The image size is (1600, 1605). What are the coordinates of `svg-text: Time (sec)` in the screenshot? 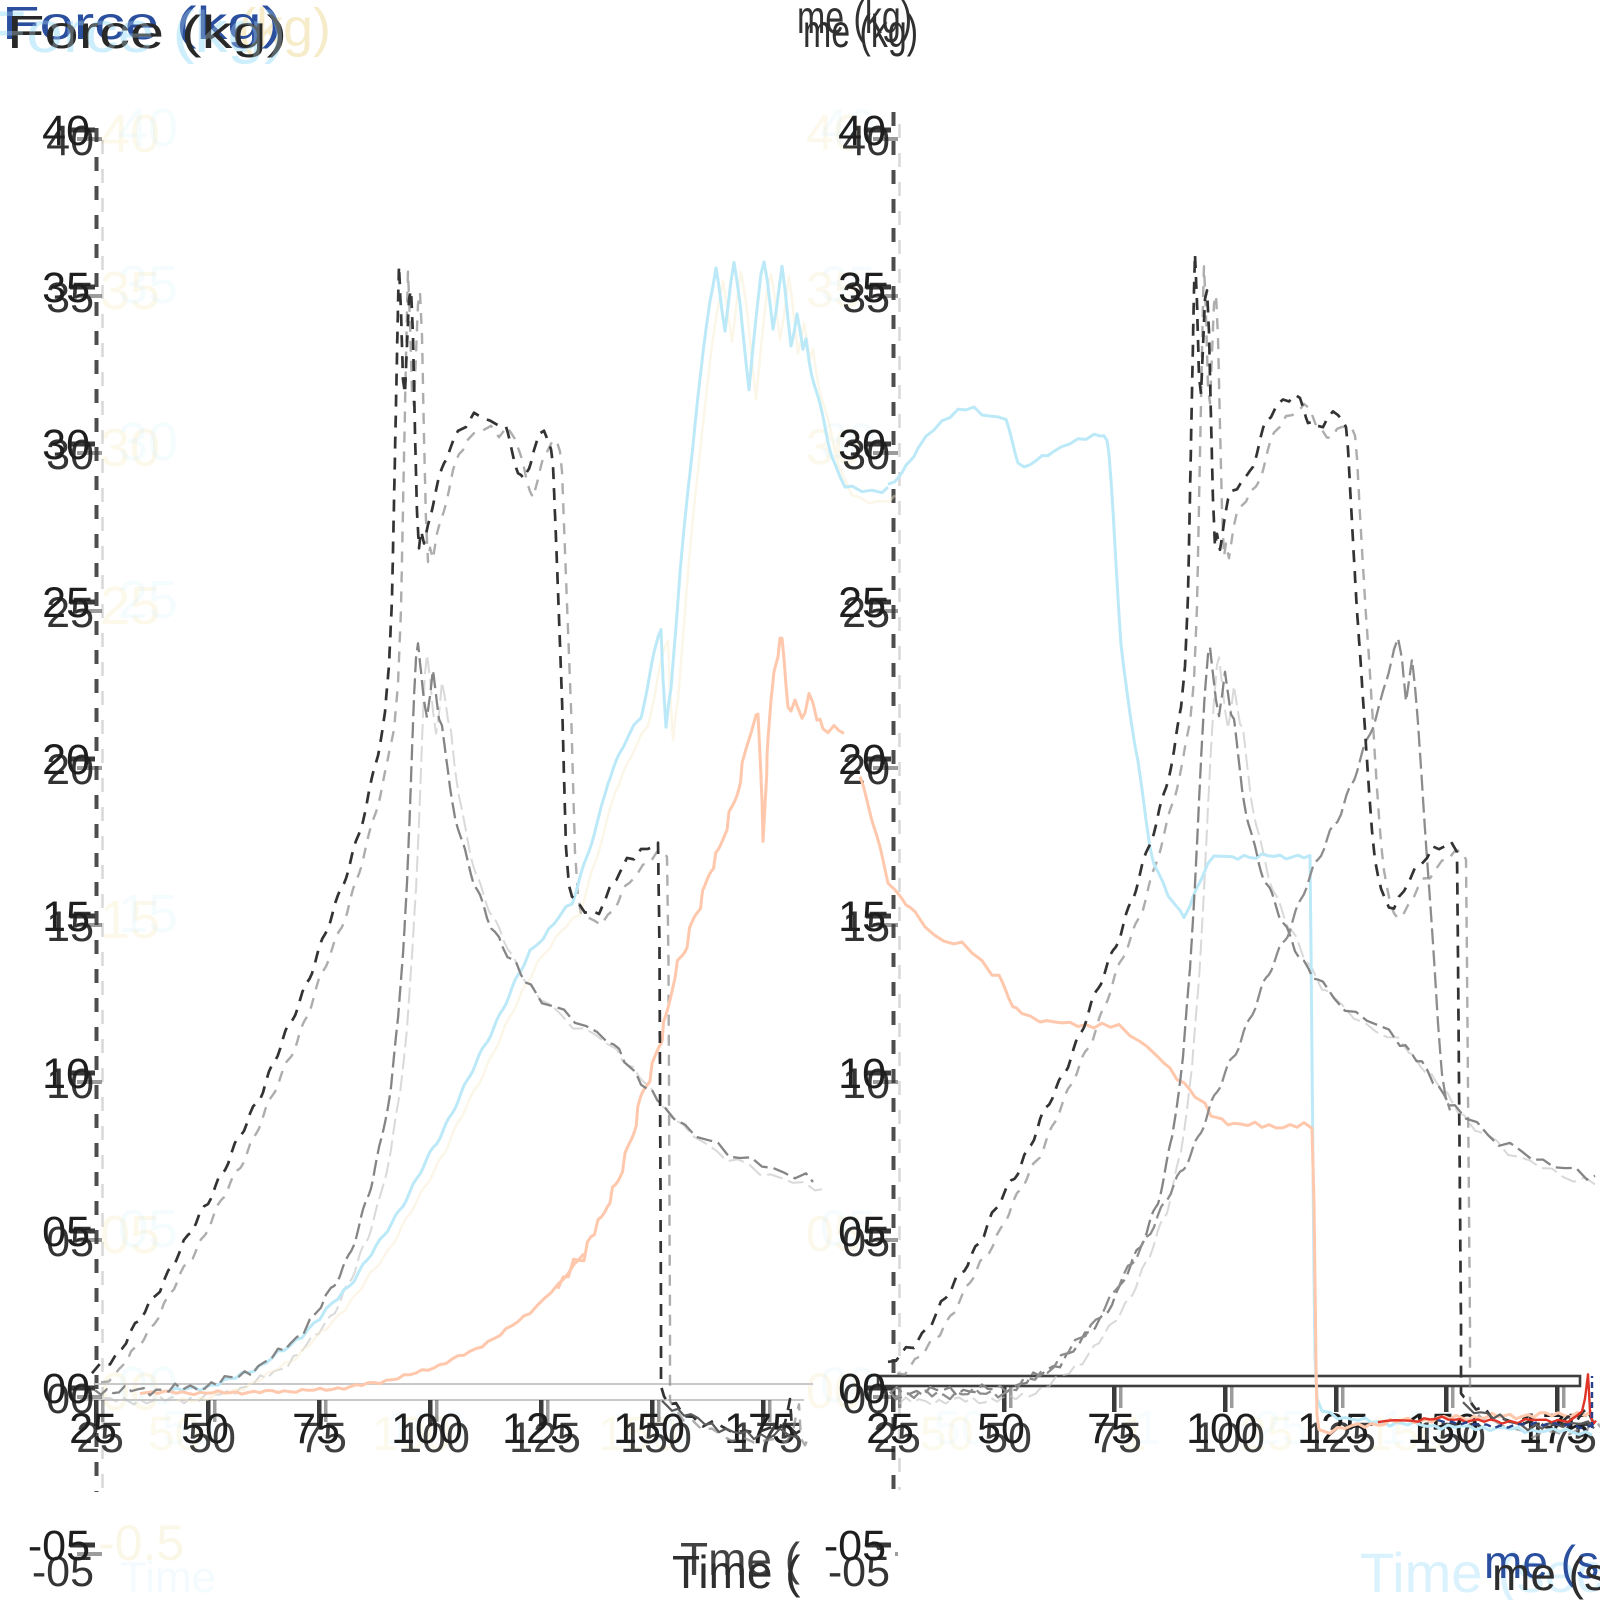 It's located at (1480, 1570).